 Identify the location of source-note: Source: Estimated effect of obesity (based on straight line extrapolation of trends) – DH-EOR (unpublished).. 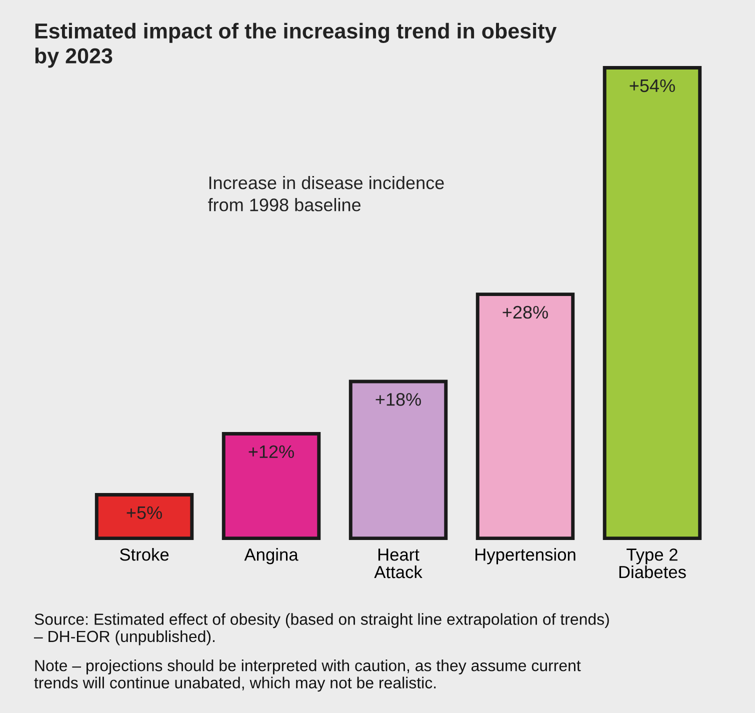
(321, 629).